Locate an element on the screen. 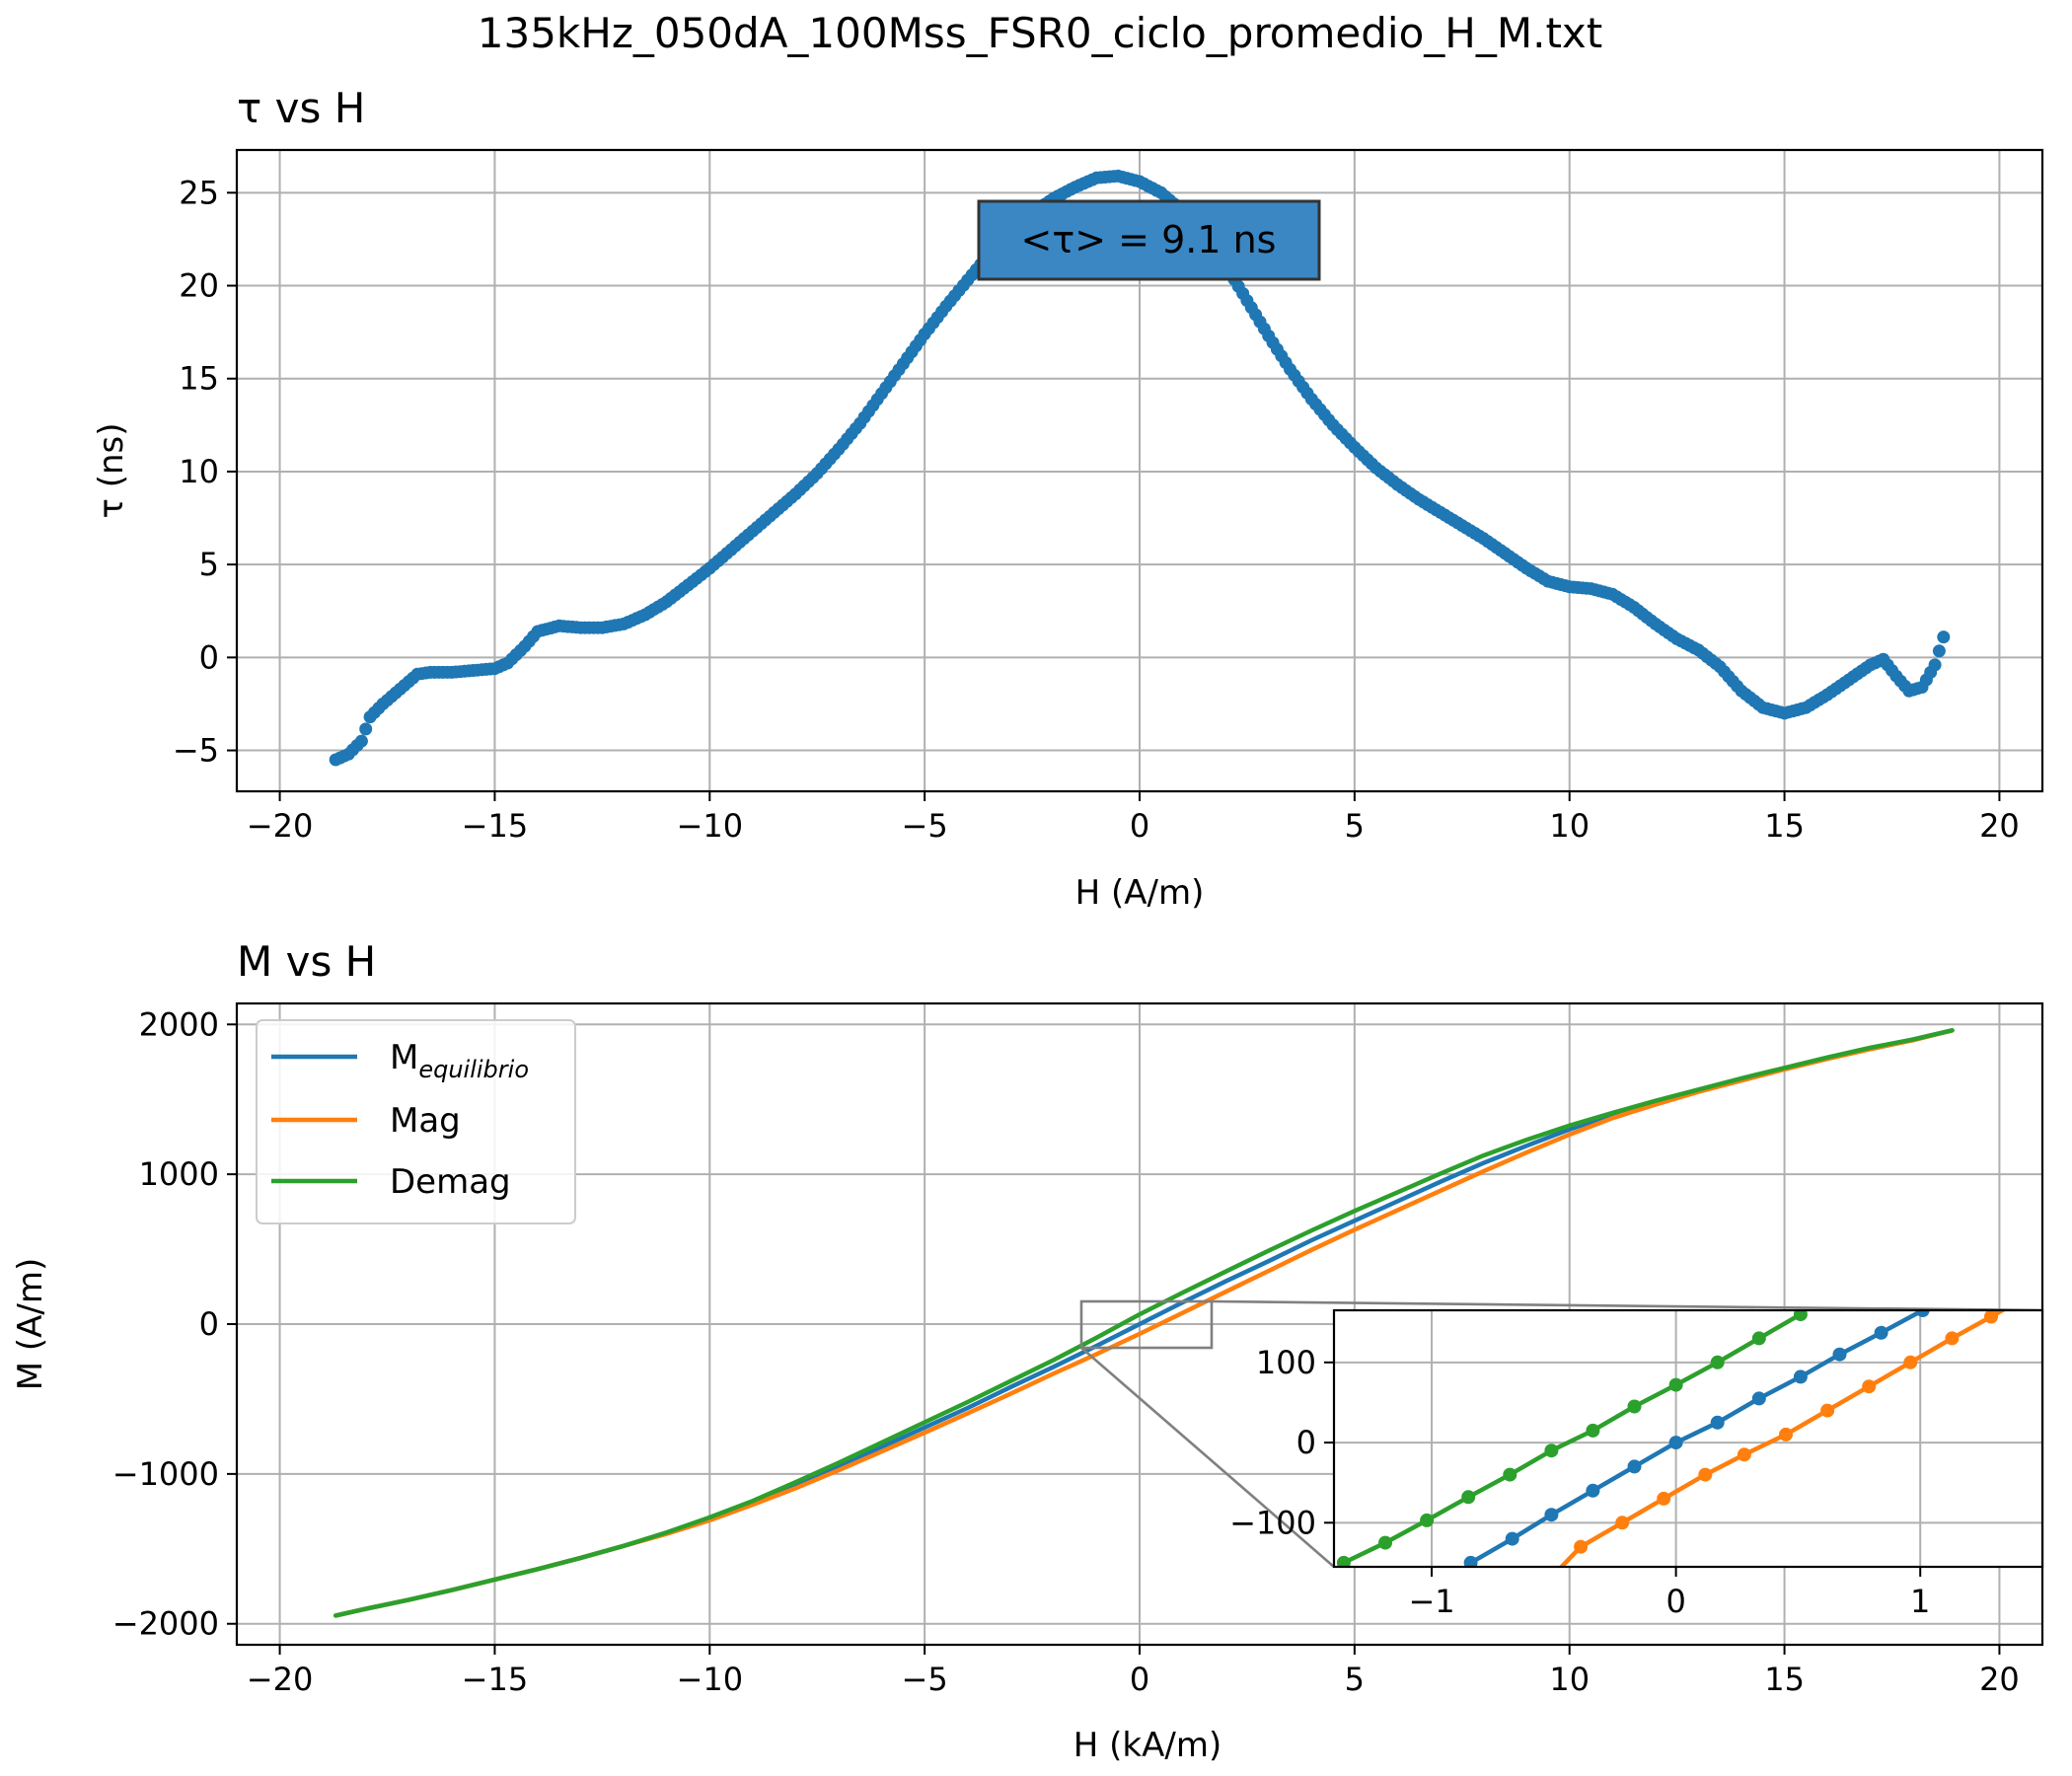 The width and height of the screenshot is (2072, 1776). legend-label-mequilibrio: Mequilibrio is located at coordinates (460, 1061).